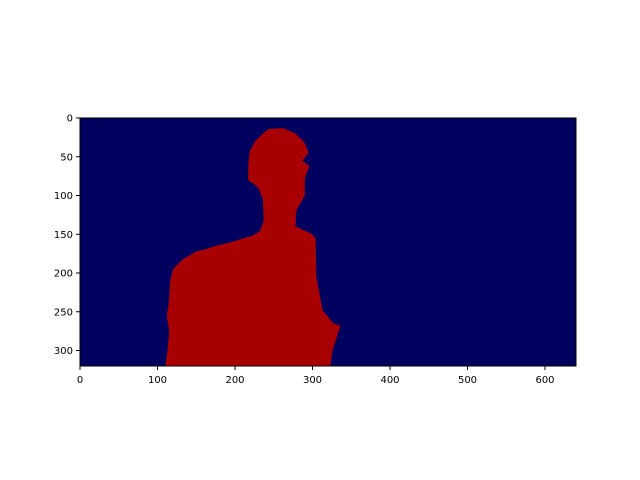  I want to click on y-tick-label: 0, so click(70, 119).